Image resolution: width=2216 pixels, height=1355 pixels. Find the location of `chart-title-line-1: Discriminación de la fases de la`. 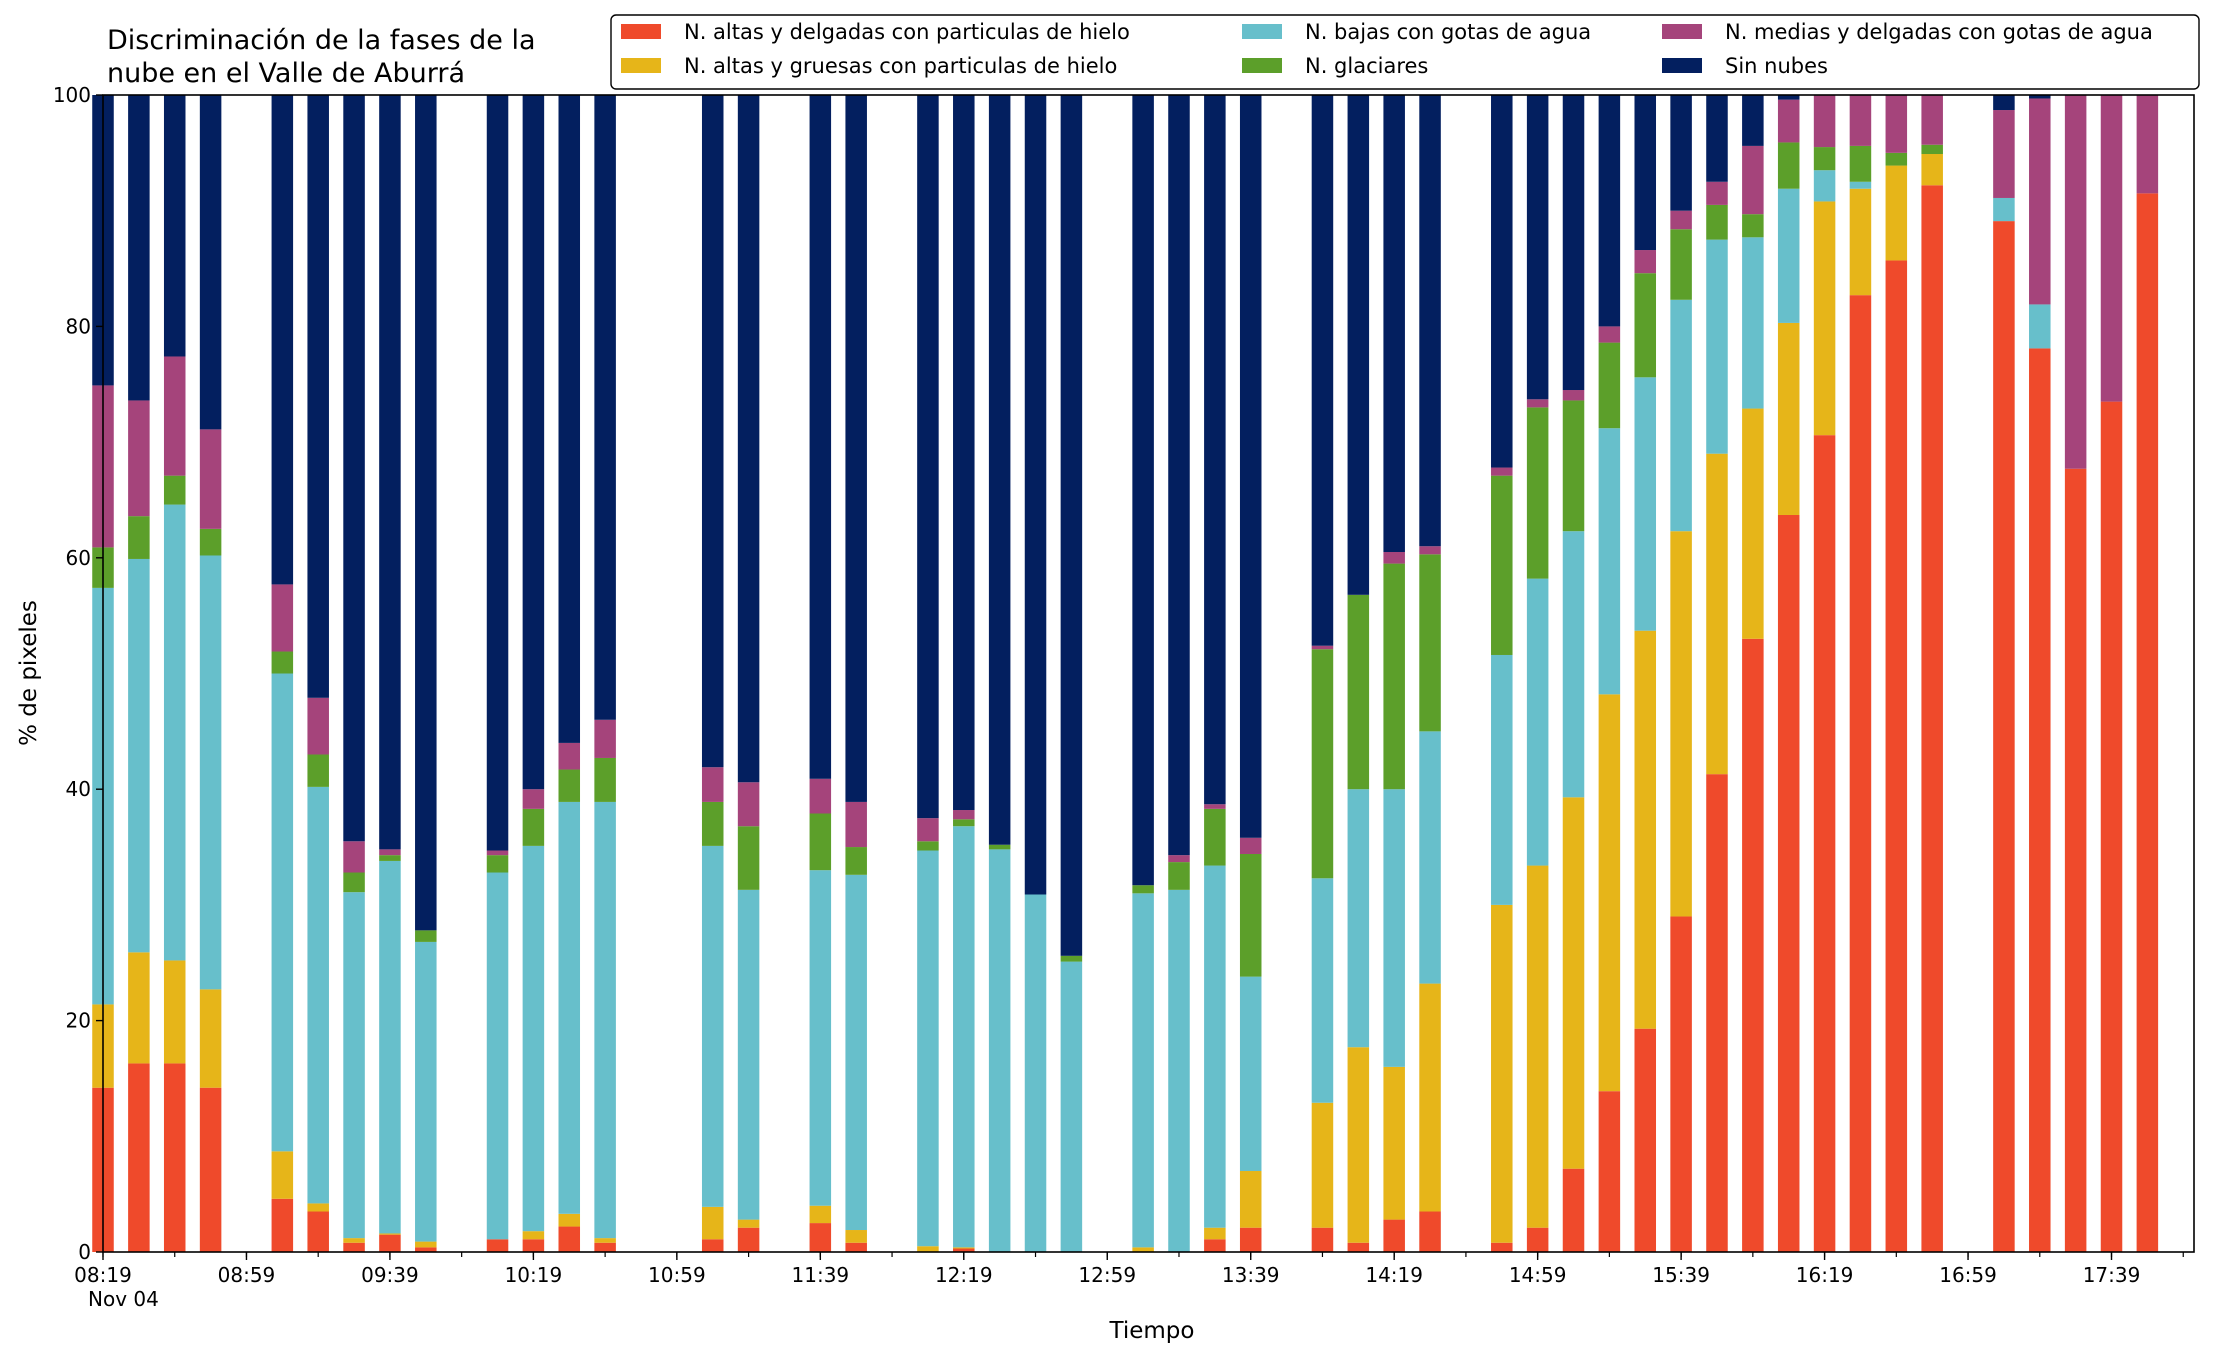

chart-title-line-1: Discriminación de la fases de la is located at coordinates (321, 40).